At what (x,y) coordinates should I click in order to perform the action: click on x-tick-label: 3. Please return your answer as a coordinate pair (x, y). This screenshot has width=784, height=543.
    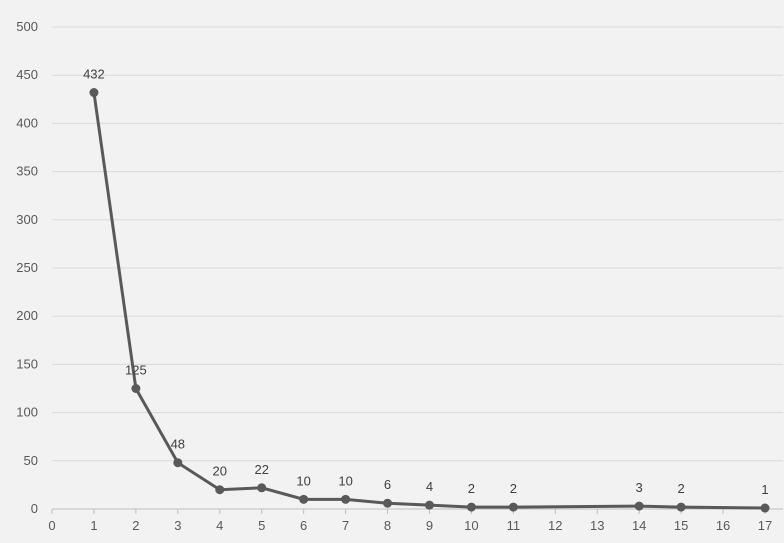
    Looking at the image, I should click on (177, 525).